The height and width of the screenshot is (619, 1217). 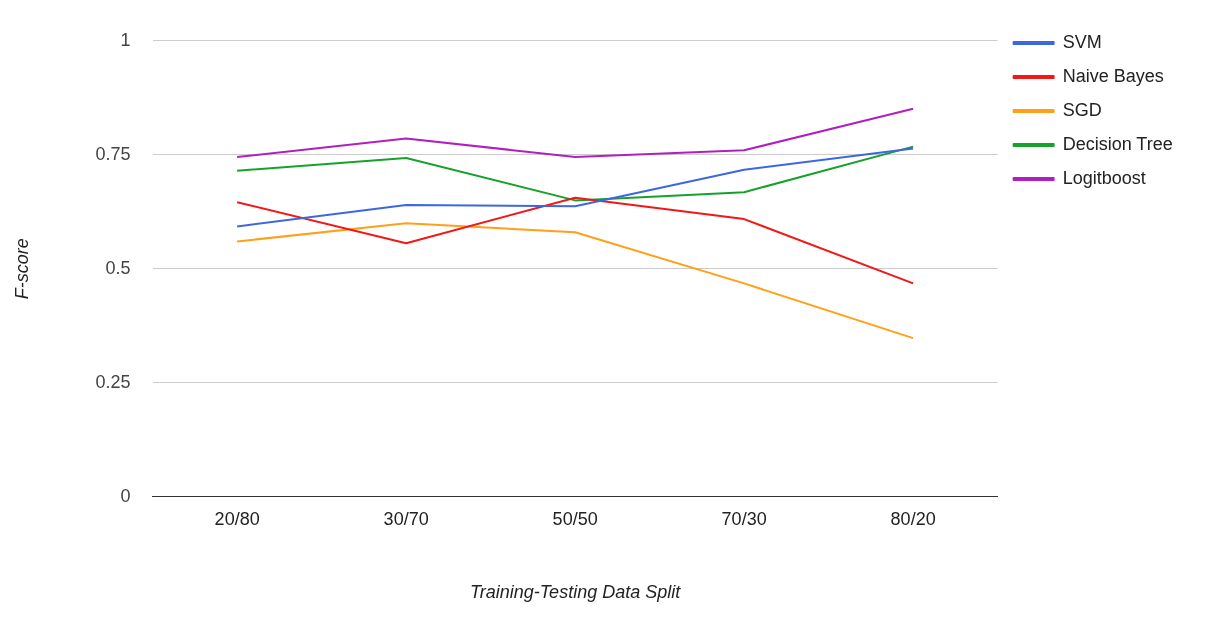 What do you see at coordinates (125, 495) in the screenshot?
I see `y-tick-label: 0` at bounding box center [125, 495].